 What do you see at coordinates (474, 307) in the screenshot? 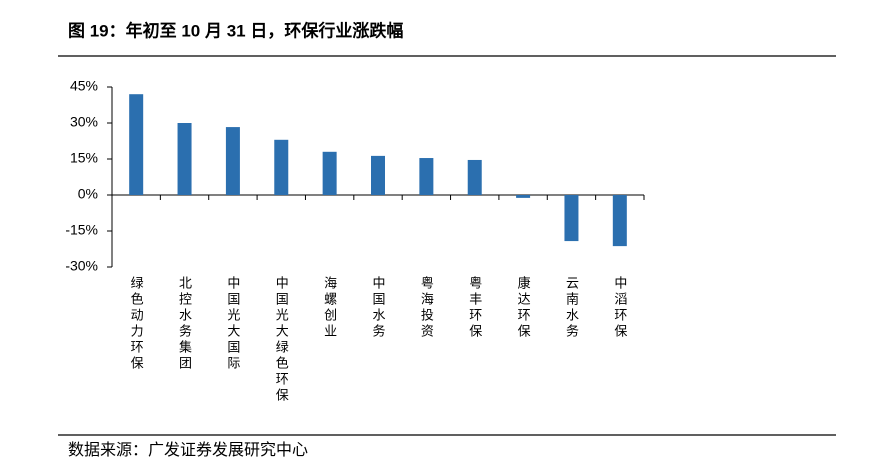
I see `x-tick-label: 粤丰环保` at bounding box center [474, 307].